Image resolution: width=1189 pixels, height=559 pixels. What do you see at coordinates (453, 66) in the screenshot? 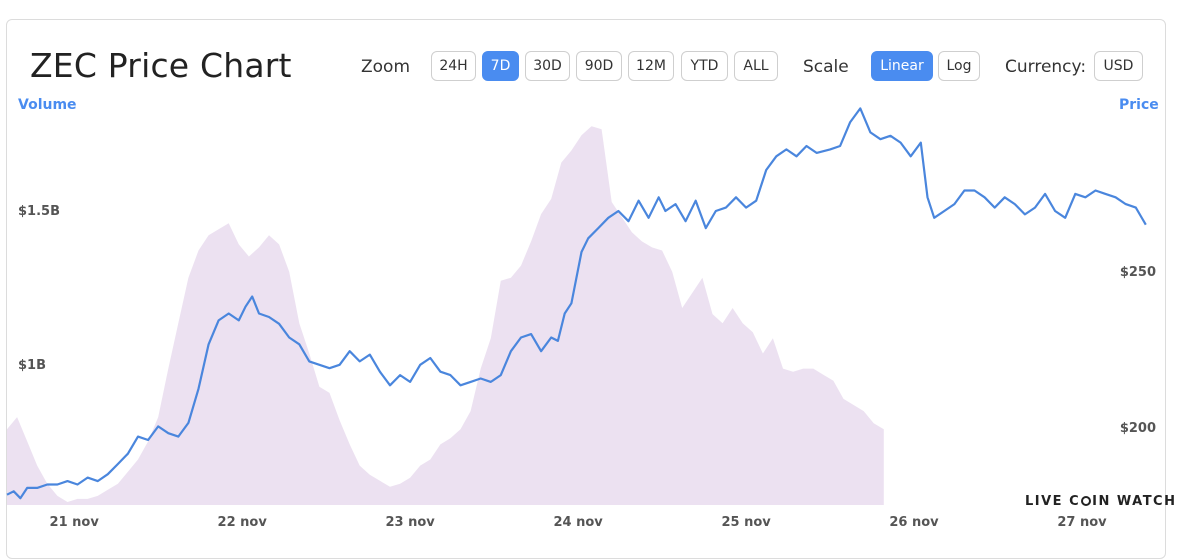
I see `zoom-24h-button: 24H` at bounding box center [453, 66].